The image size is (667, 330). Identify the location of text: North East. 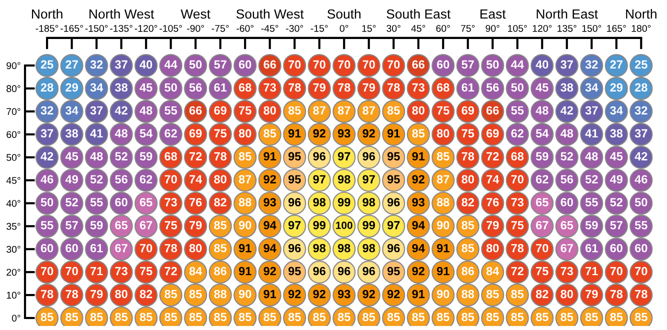
(567, 13).